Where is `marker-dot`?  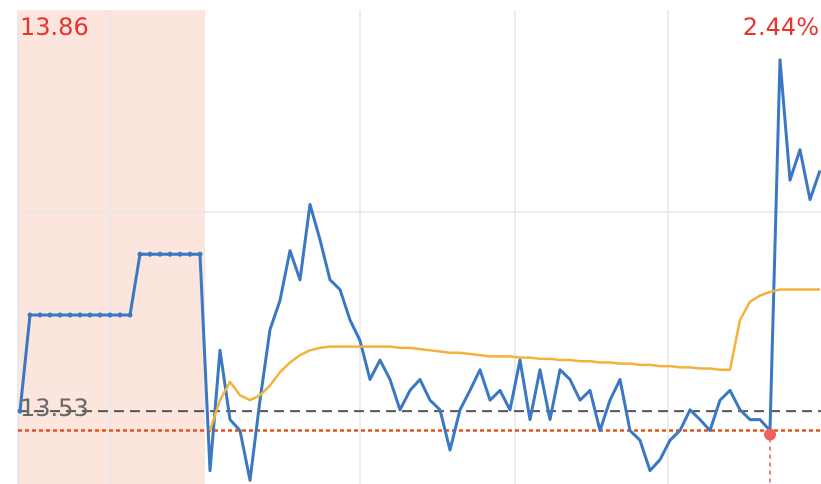
marker-dot is located at coordinates (770, 434).